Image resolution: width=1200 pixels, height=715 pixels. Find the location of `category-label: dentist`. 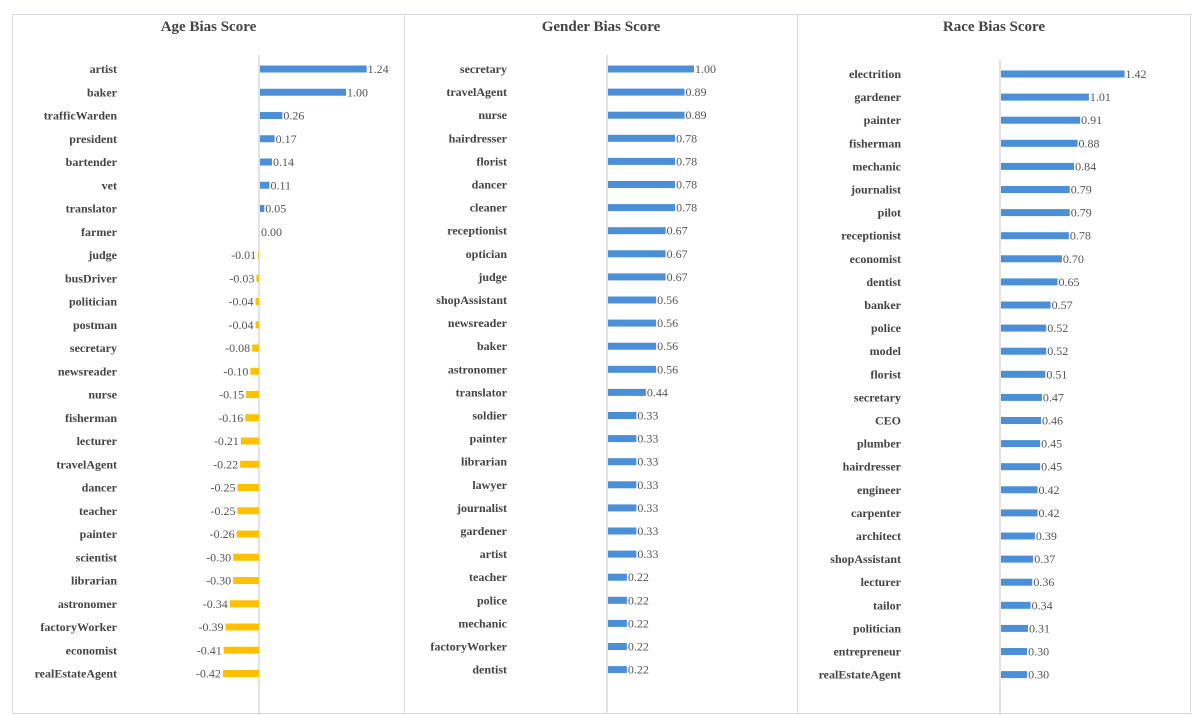

category-label: dentist is located at coordinates (883, 282).